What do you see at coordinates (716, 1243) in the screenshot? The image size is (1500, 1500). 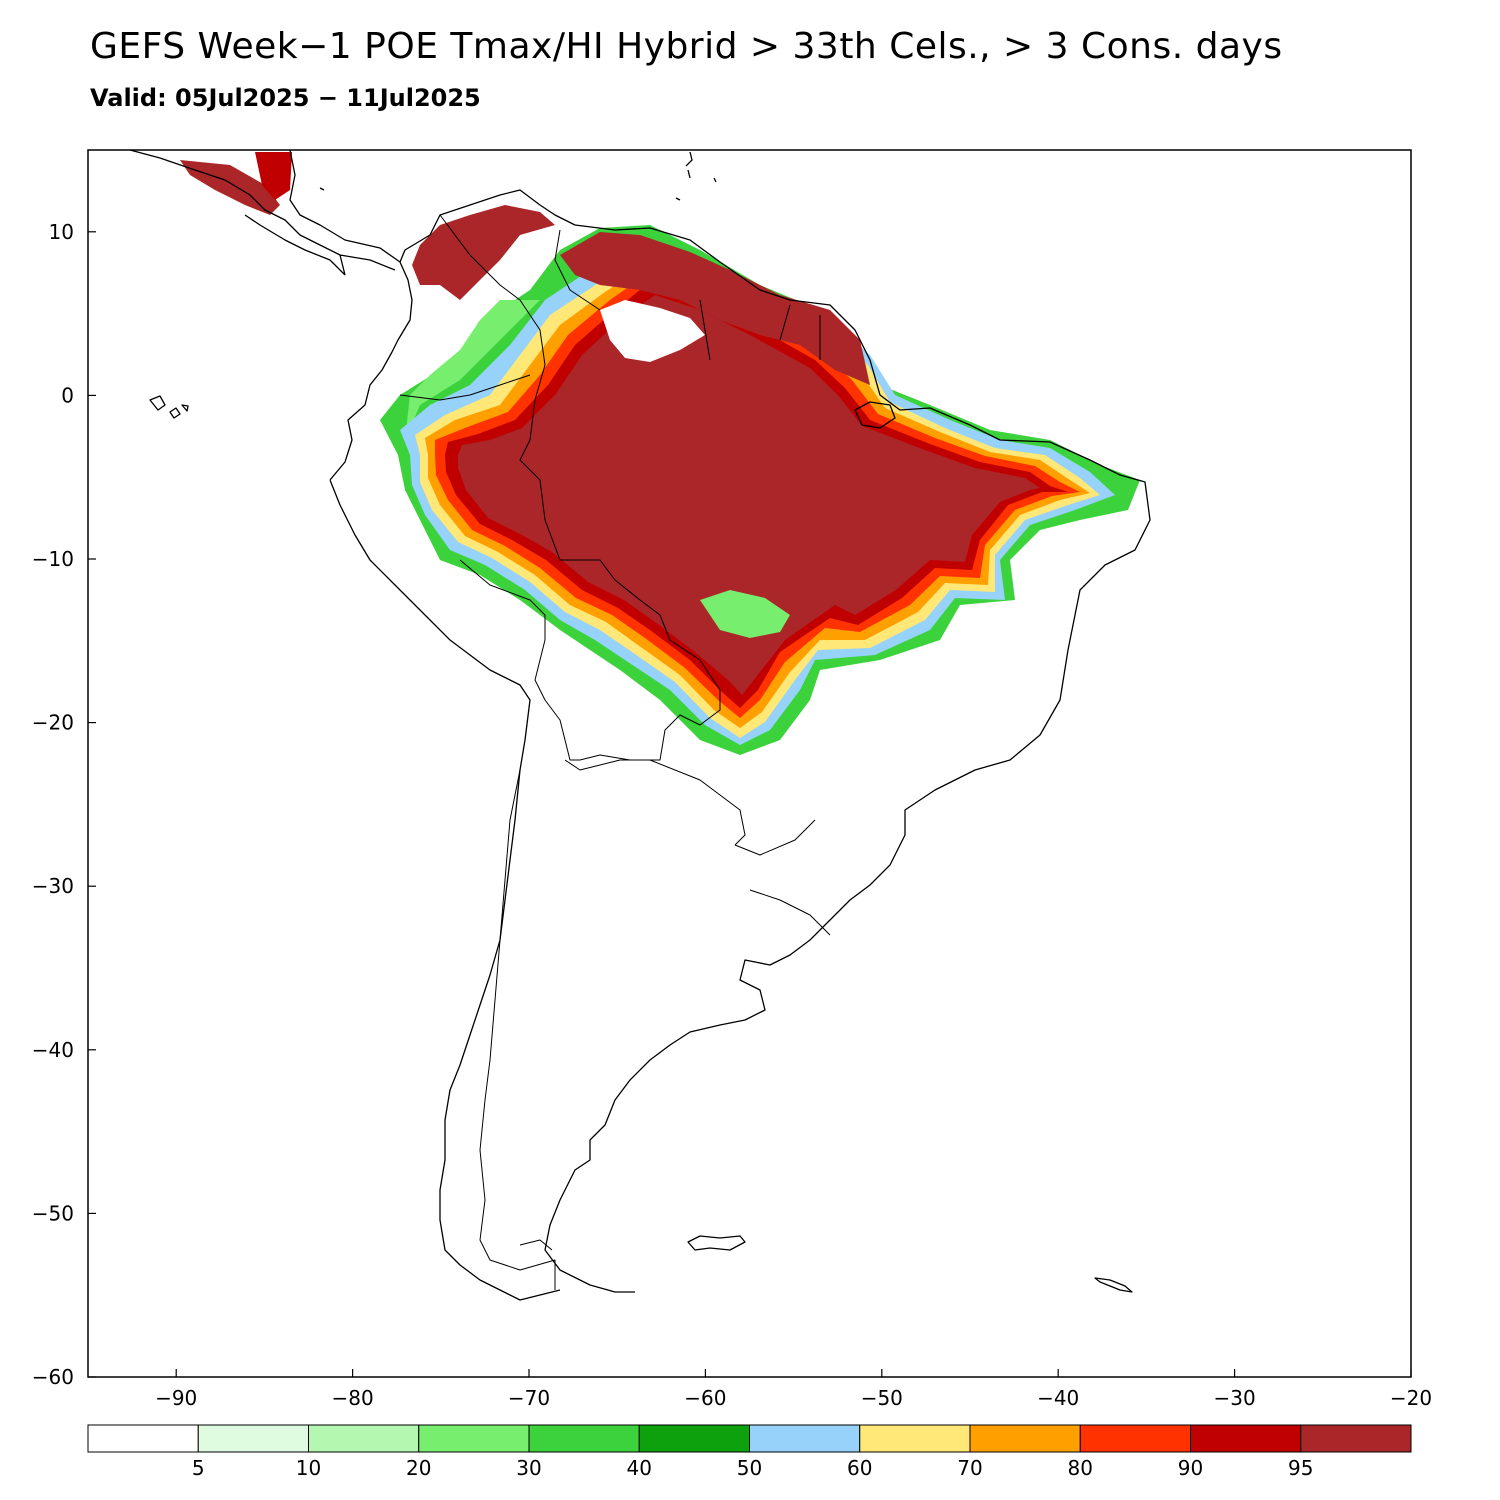 I see `falkland-islands` at bounding box center [716, 1243].